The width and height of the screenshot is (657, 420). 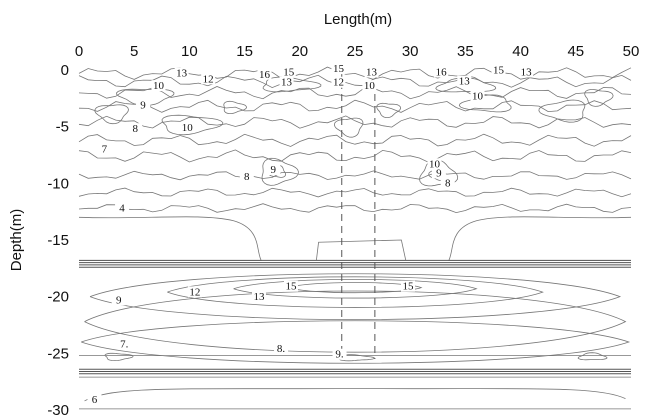 I want to click on x-tick-label: 25, so click(x=355, y=51).